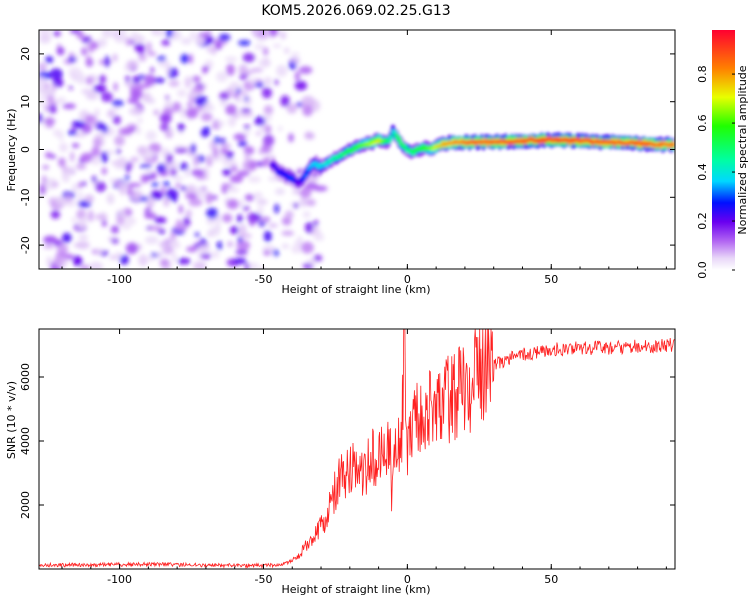 This screenshot has width=750, height=600. Describe the element at coordinates (702, 172) in the screenshot. I see `colorbar-tick-label: 0.4` at that location.